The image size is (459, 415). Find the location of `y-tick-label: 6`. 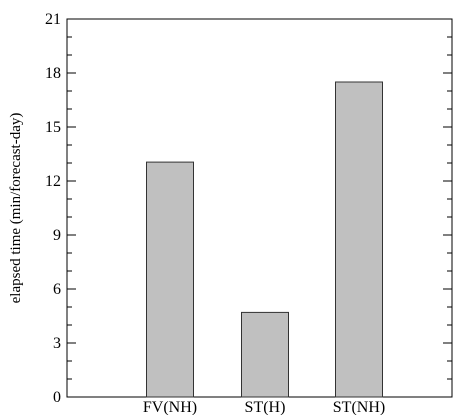

y-tick-label: 6 is located at coordinates (57, 289).